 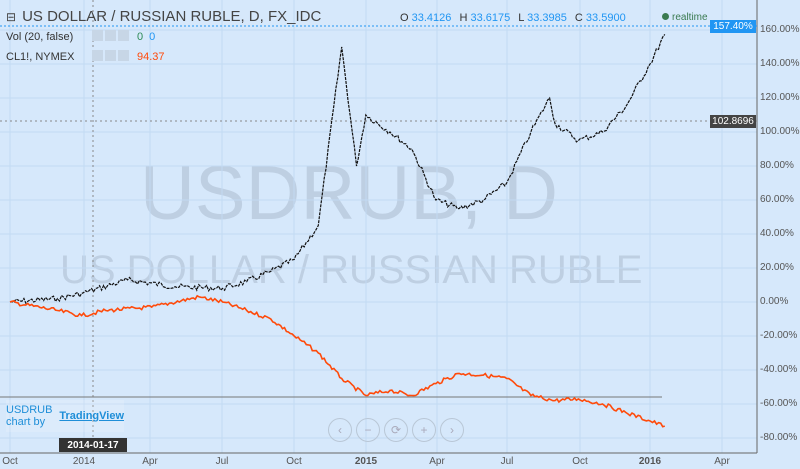 I want to click on y-tick-label: -20.00%, so click(x=779, y=335).